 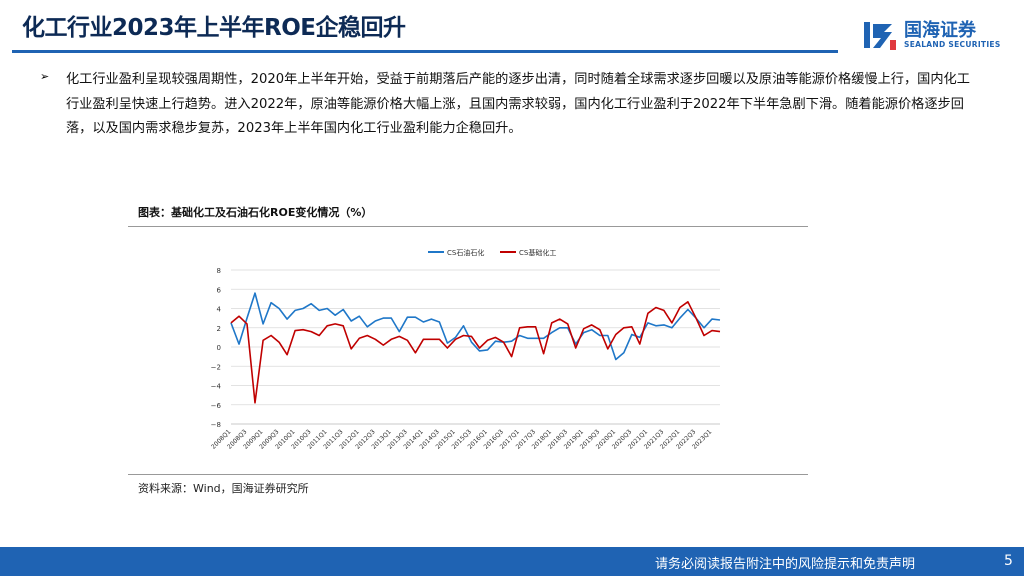 I want to click on logo-english-name: SEALAND SECURITIES, so click(x=952, y=44).